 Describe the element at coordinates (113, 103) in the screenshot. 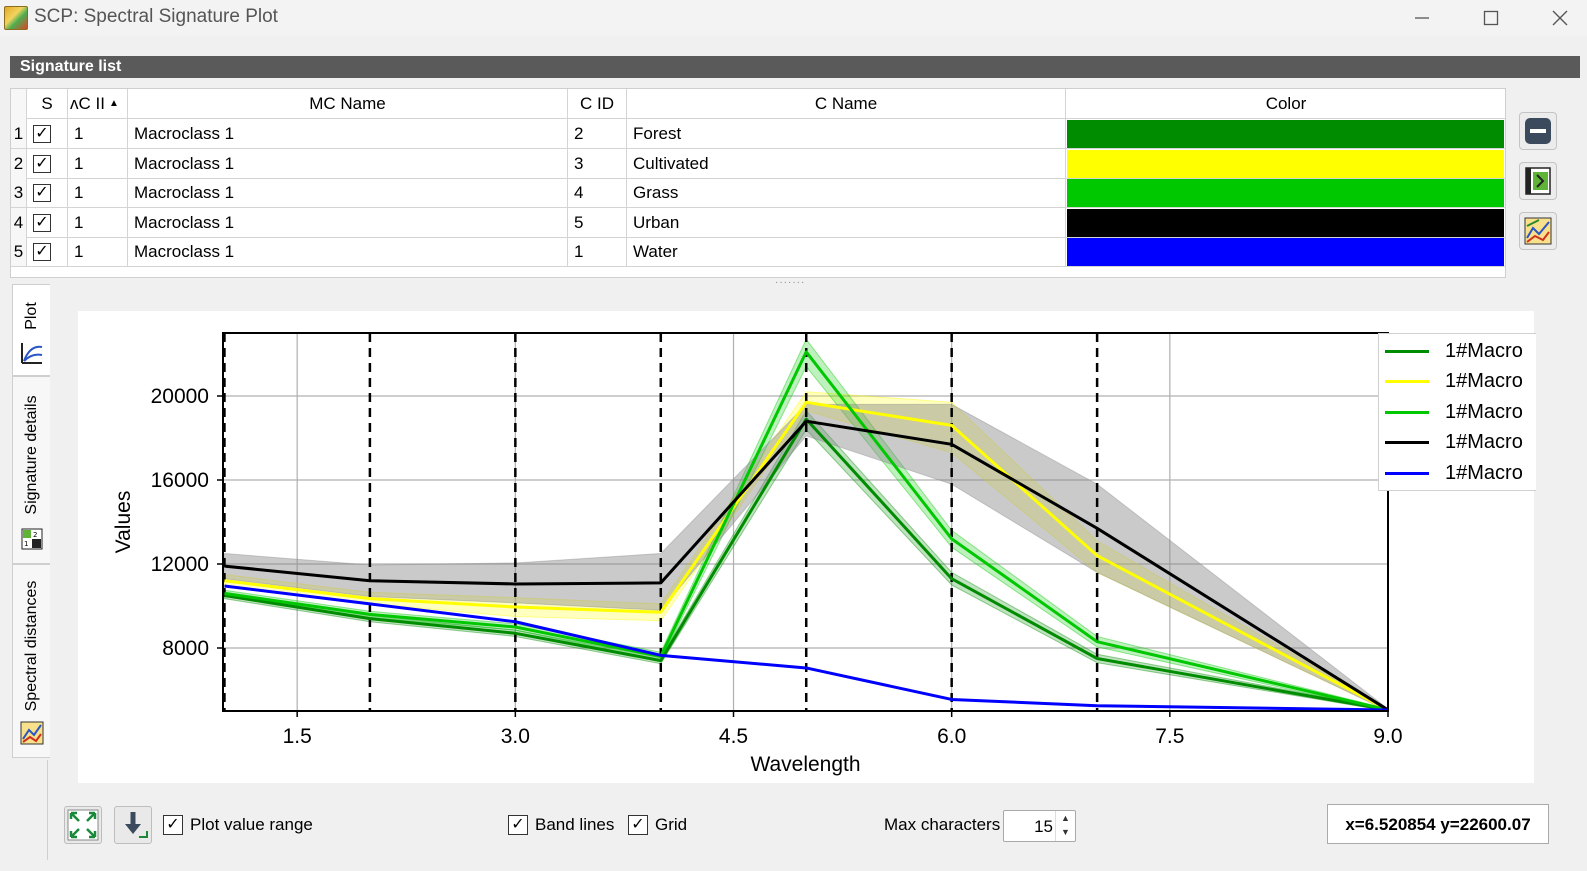

I see `sort-ascending-icon: ▲` at that location.